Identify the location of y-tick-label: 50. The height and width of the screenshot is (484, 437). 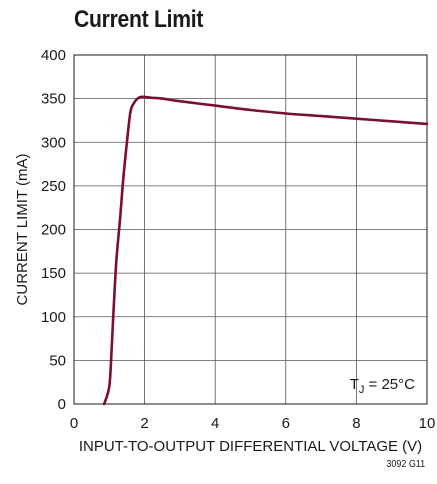
(57, 360).